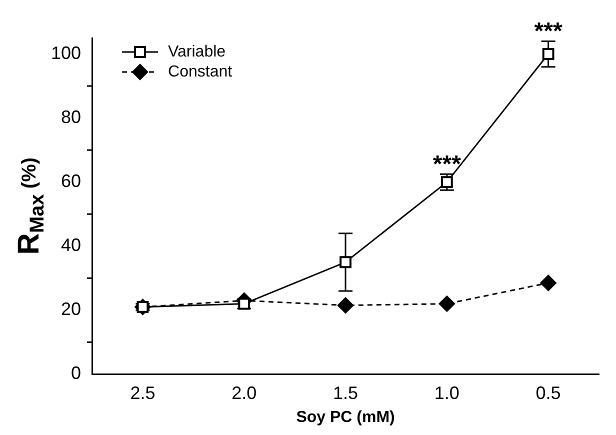  Describe the element at coordinates (71, 309) in the screenshot. I see `y-tick-label: 20` at that location.